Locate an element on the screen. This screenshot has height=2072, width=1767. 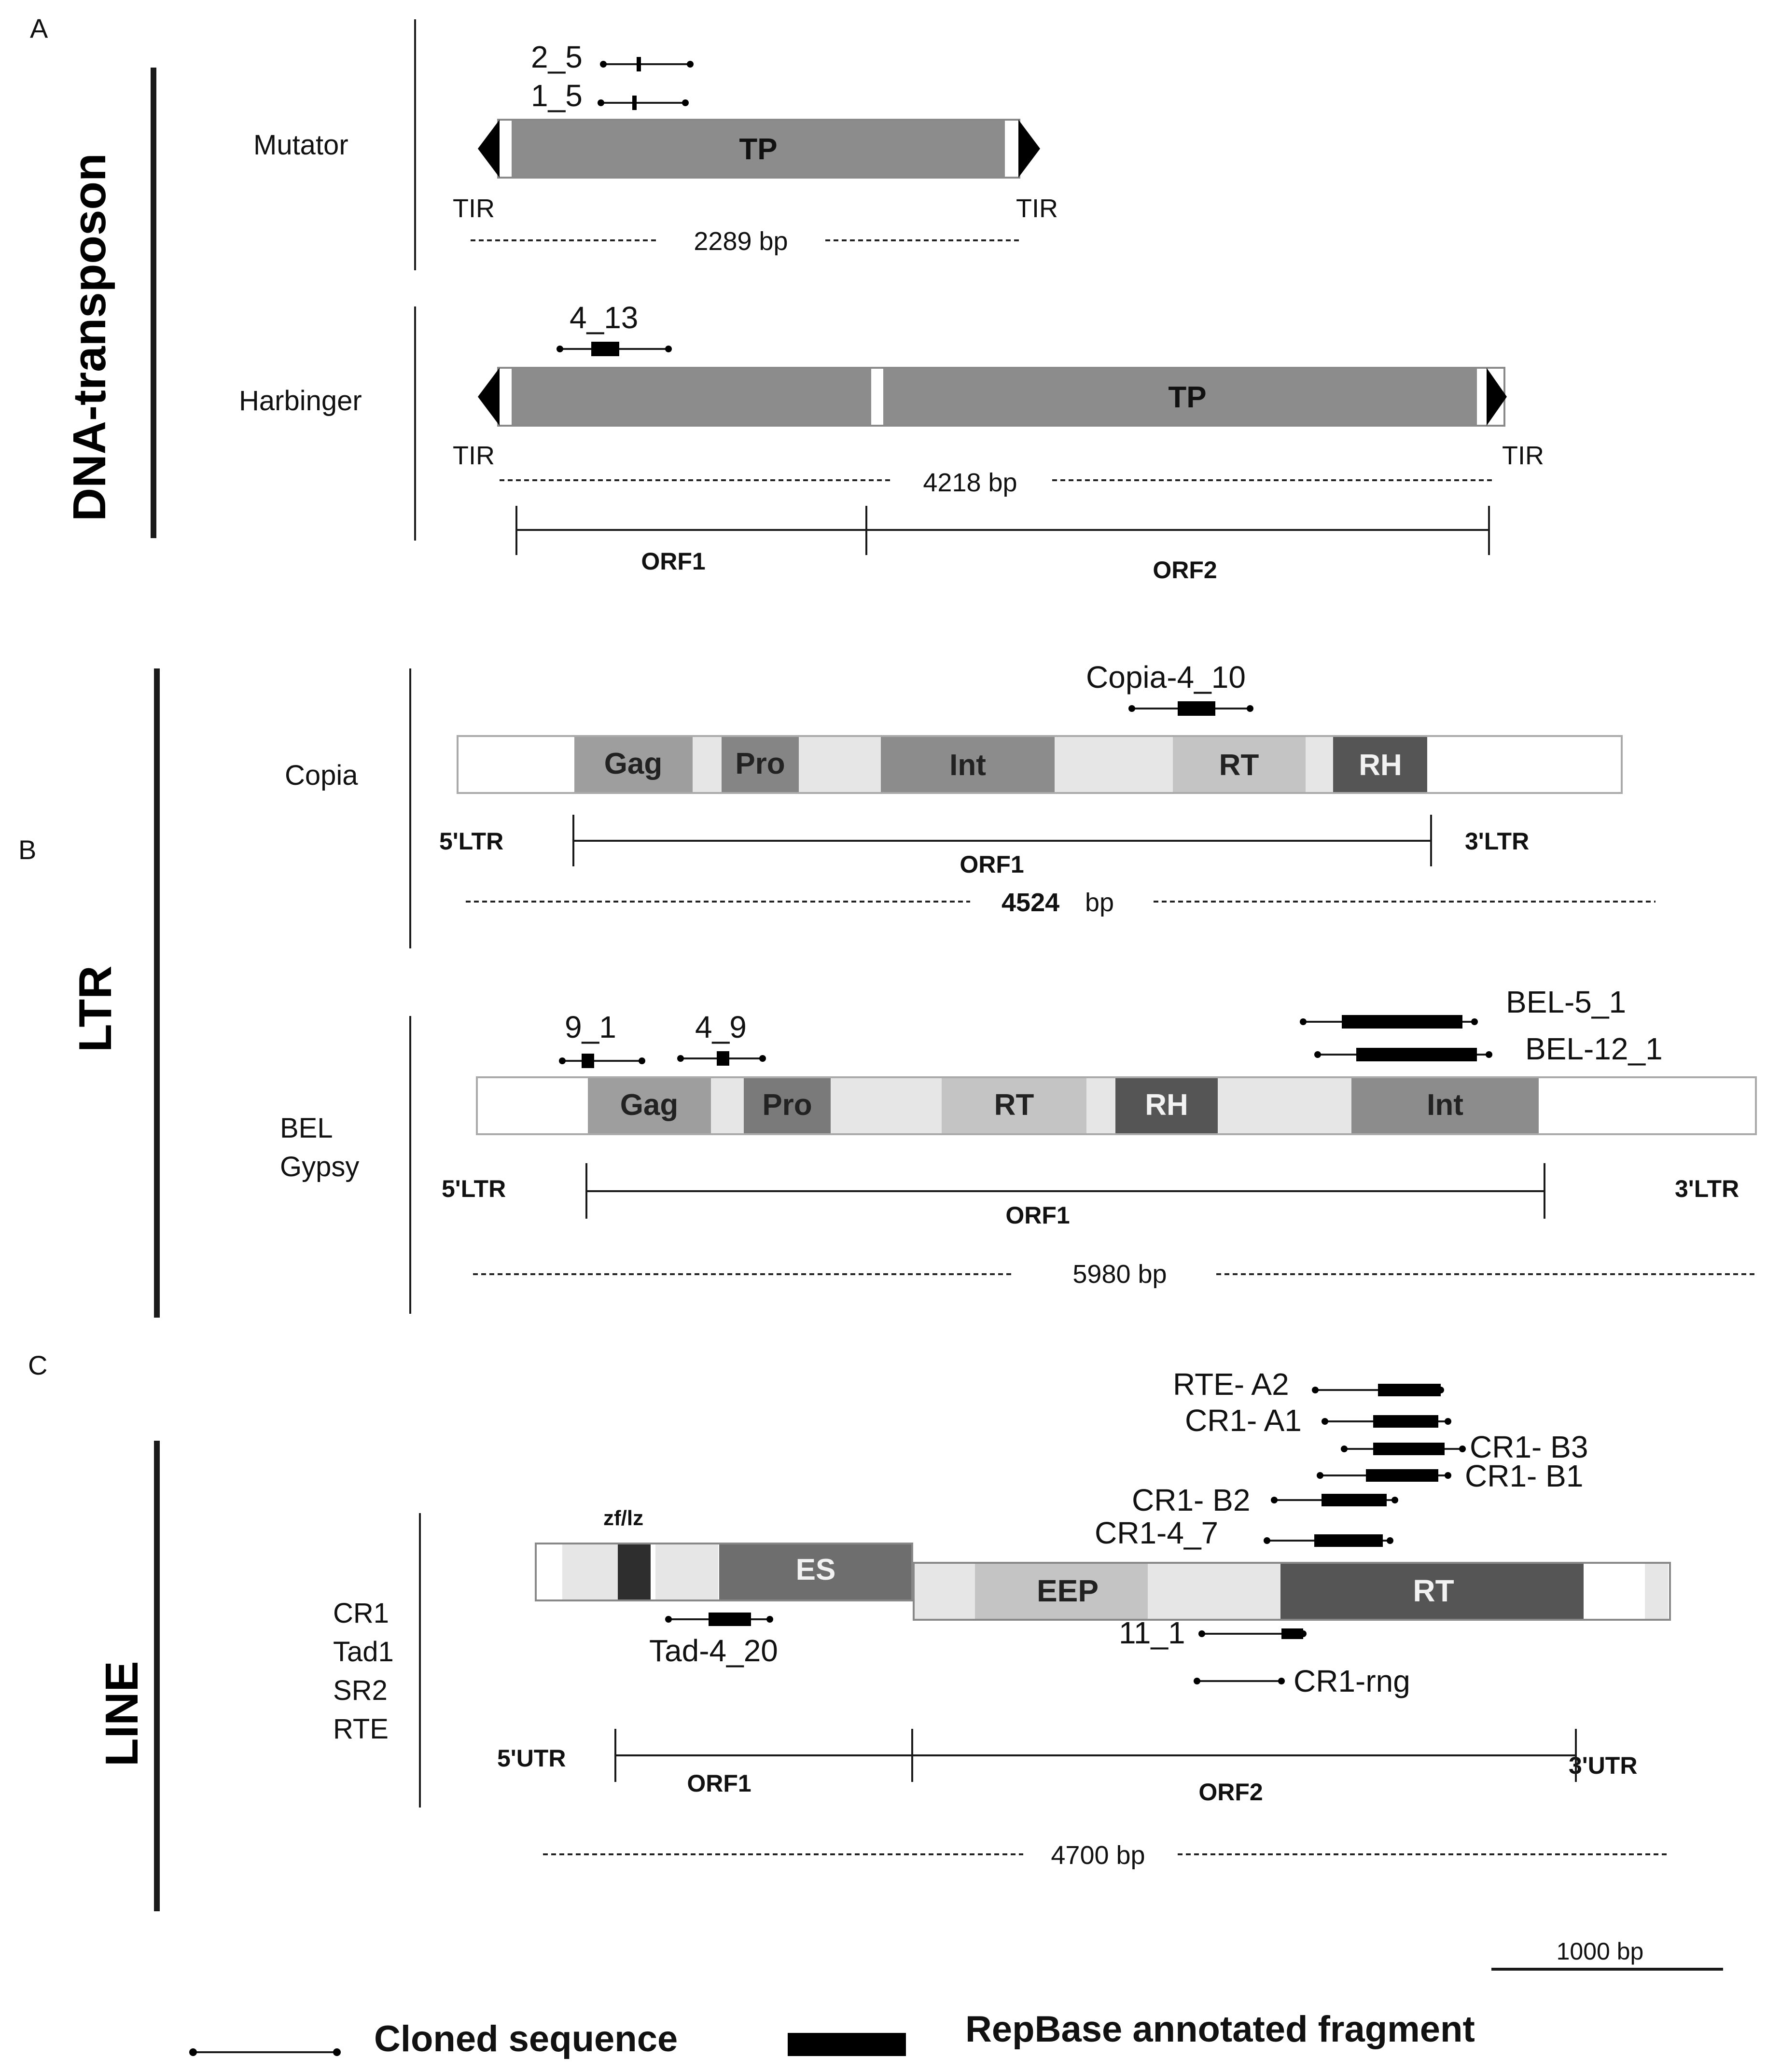
clone-cr1-a1-fragment is located at coordinates (1405, 1421).